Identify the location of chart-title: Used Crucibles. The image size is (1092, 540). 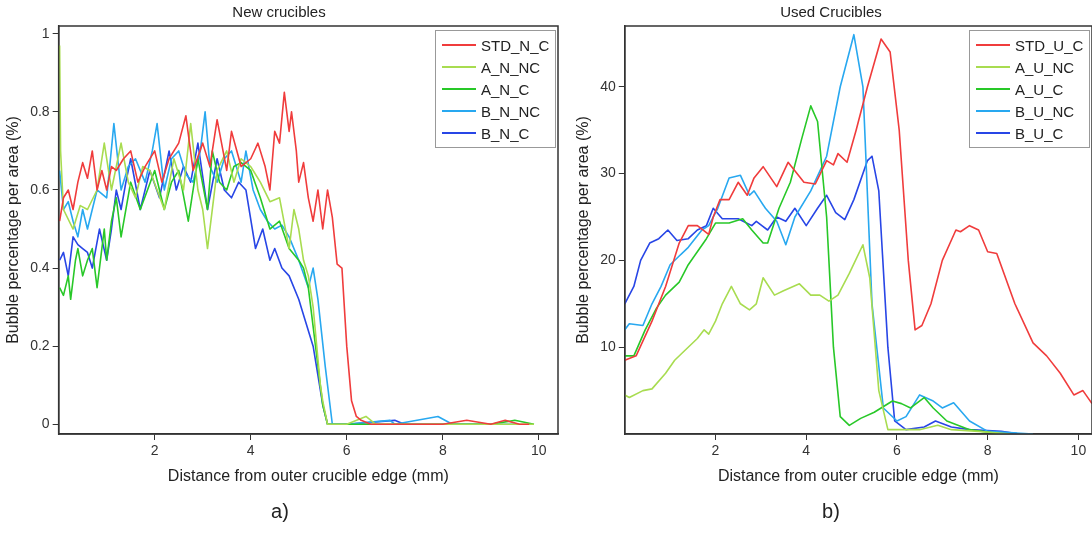
(831, 12).